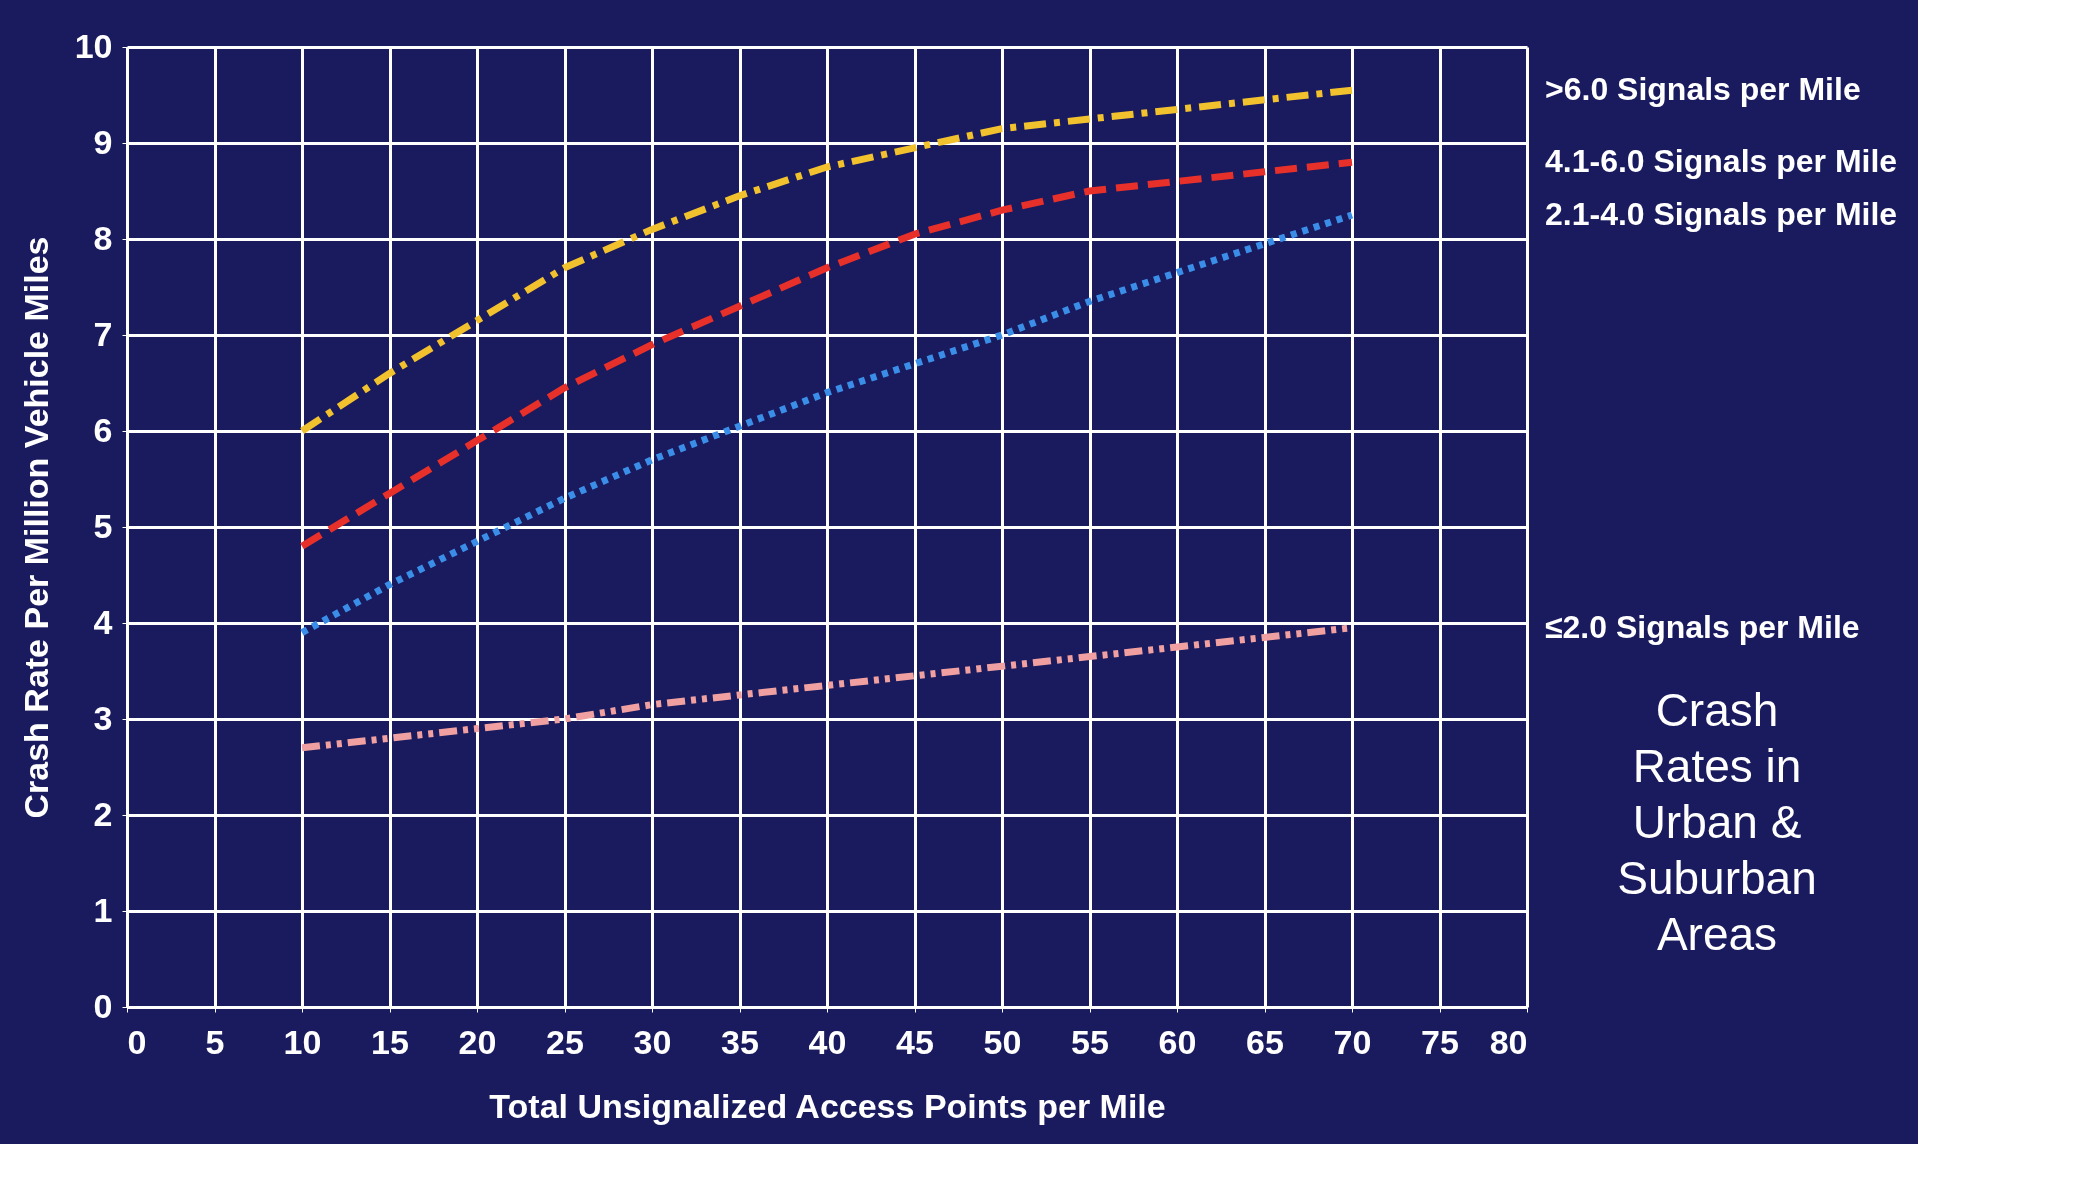 Image resolution: width=2074 pixels, height=1196 pixels. What do you see at coordinates (93, 45) in the screenshot?
I see `y-tick-label: 10` at bounding box center [93, 45].